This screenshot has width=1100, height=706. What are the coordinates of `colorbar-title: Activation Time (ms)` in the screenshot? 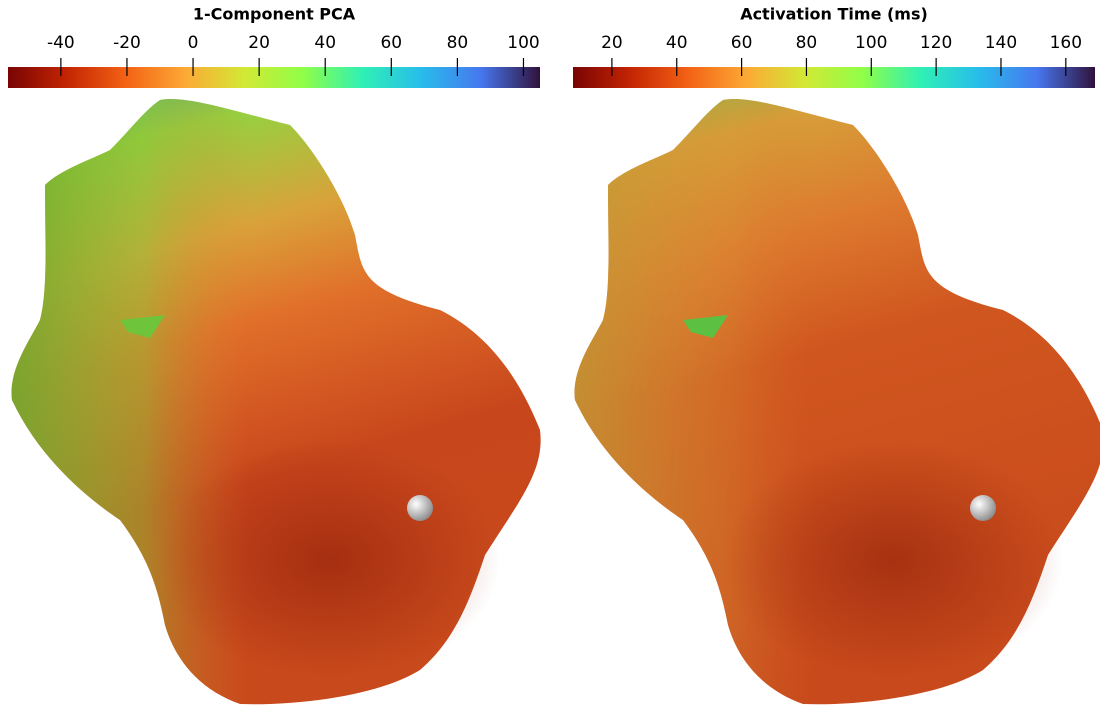 It's located at (834, 14).